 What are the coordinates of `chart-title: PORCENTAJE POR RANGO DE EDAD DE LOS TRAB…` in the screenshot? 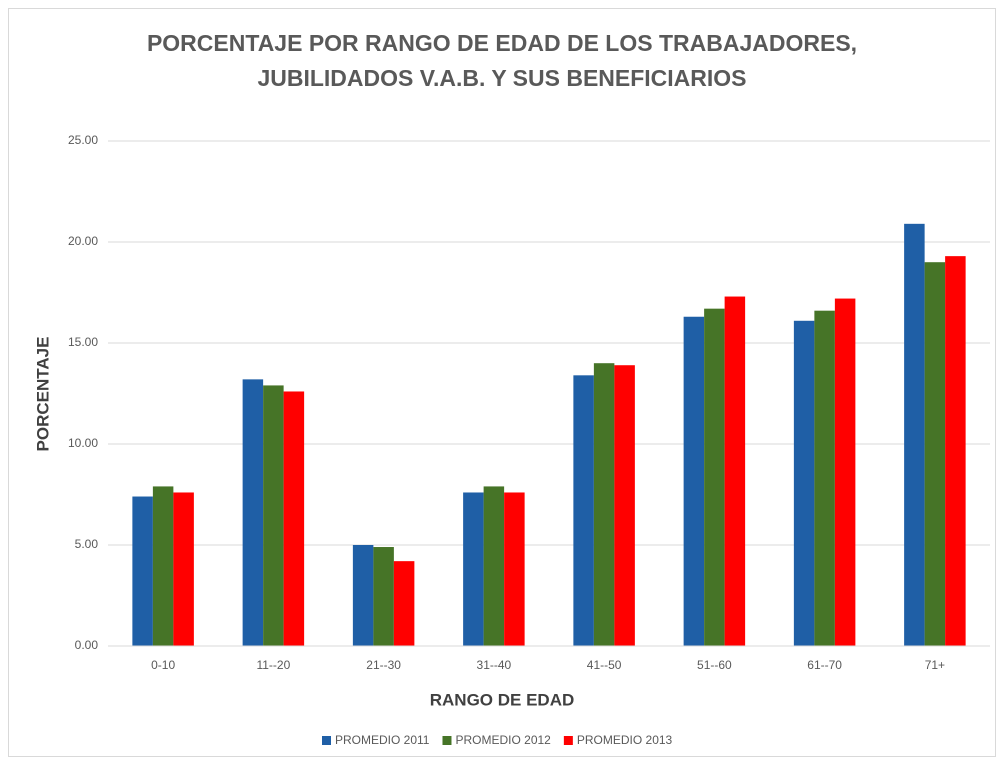 It's located at (502, 43).